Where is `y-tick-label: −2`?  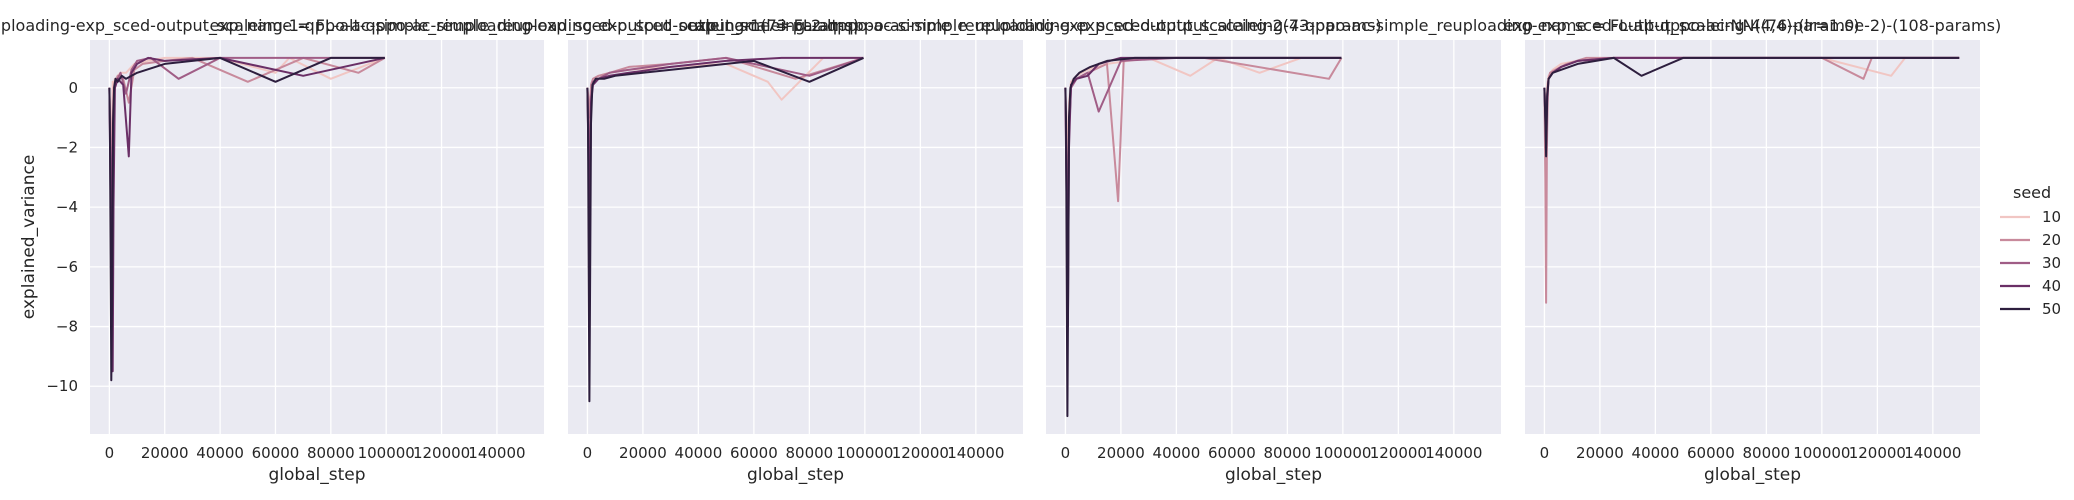
y-tick-label: −2 is located at coordinates (67, 147).